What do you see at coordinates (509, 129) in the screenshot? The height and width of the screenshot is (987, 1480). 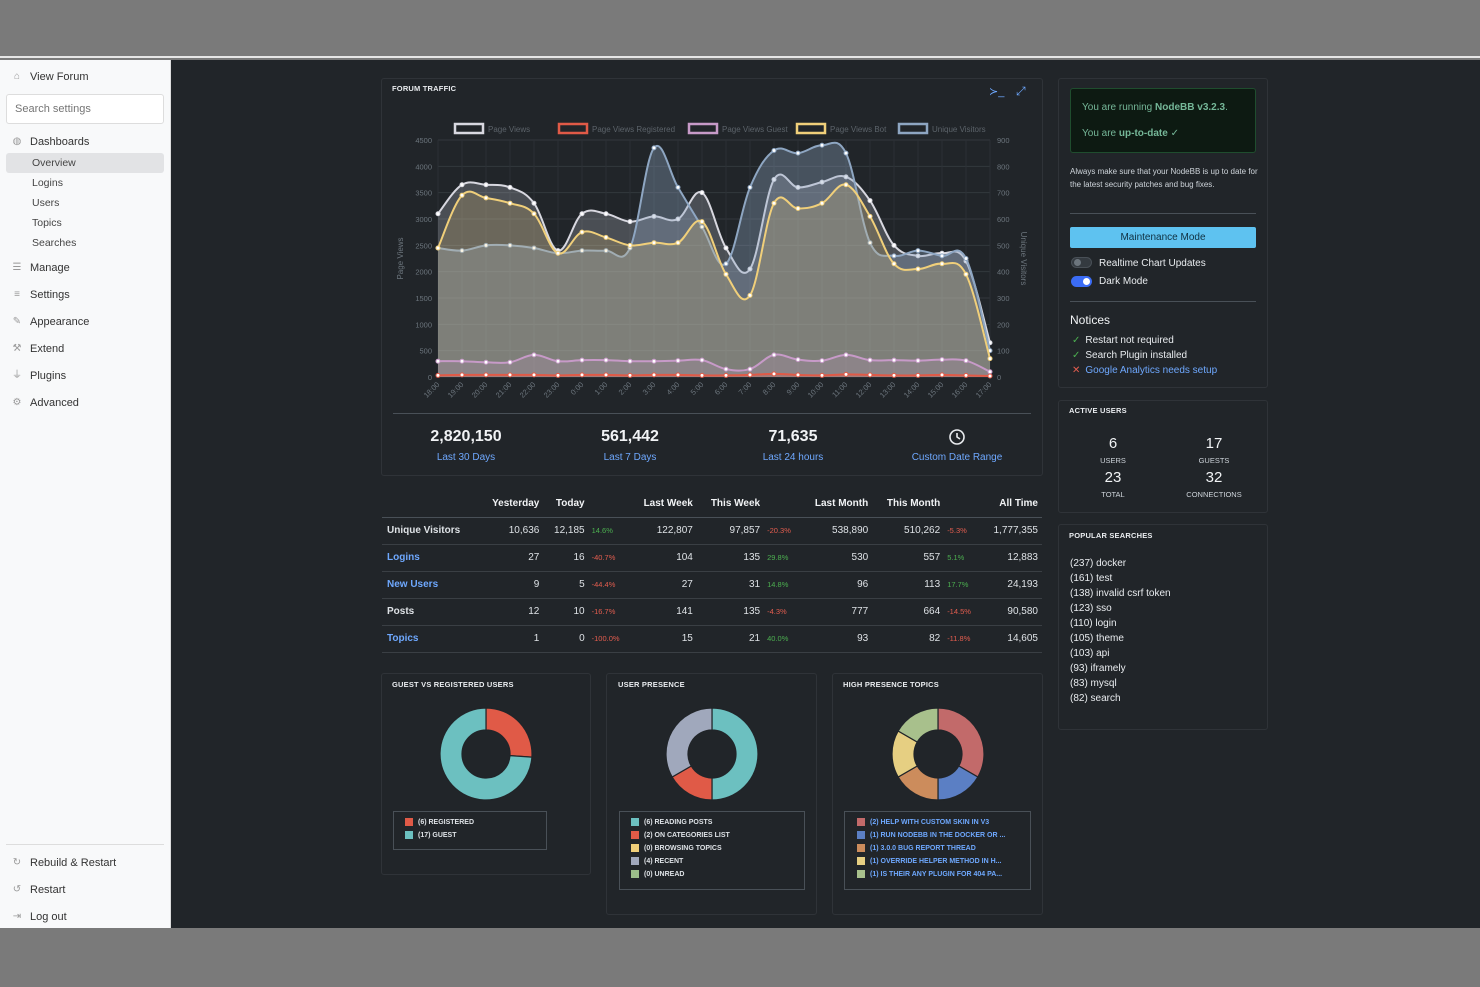 I see `legend-label: Page Views` at bounding box center [509, 129].